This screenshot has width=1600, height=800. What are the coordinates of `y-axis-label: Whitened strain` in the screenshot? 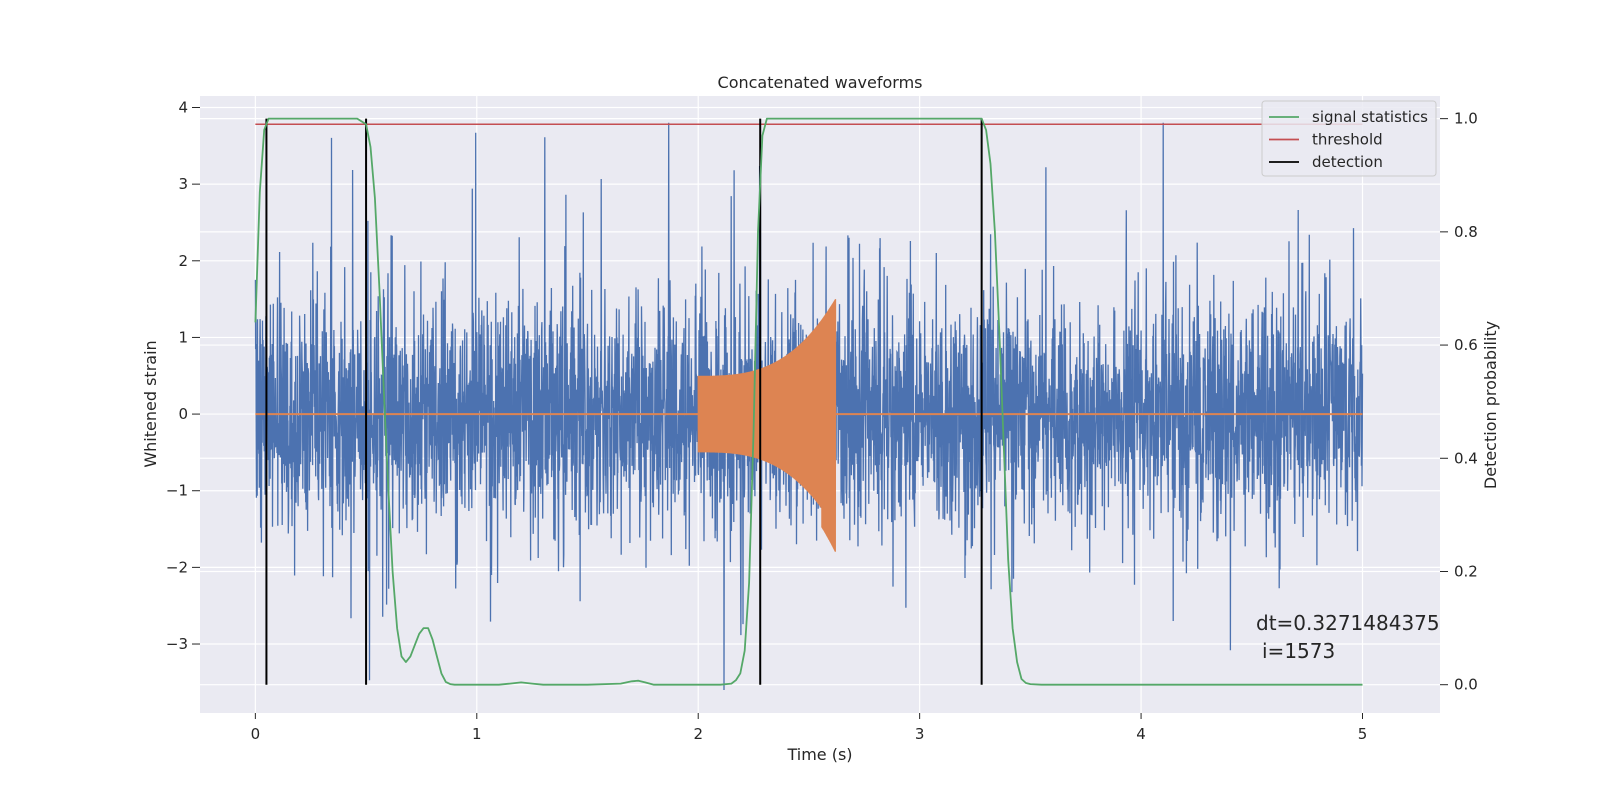 It's located at (150, 403).